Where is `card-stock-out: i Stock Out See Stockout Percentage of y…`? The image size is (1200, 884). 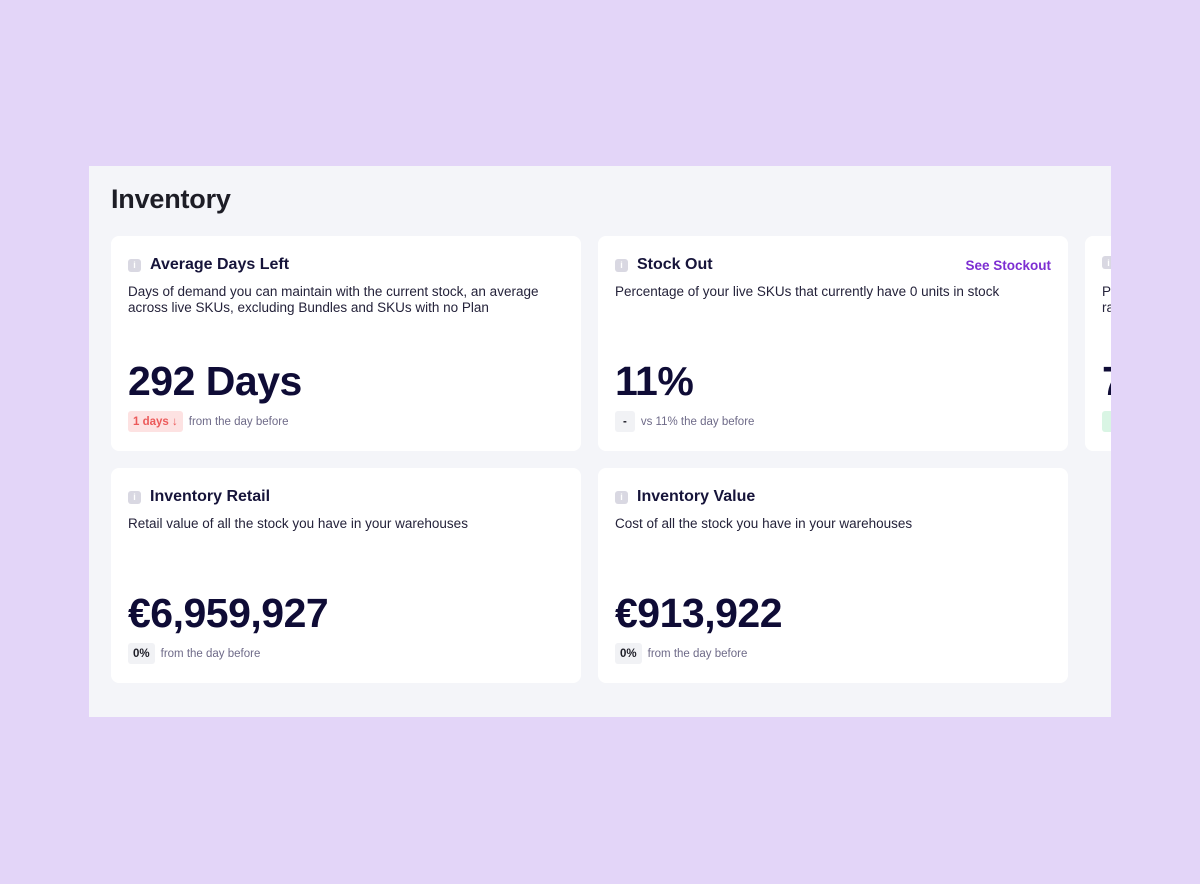 card-stock-out: i Stock Out See Stockout Percentage of y… is located at coordinates (833, 343).